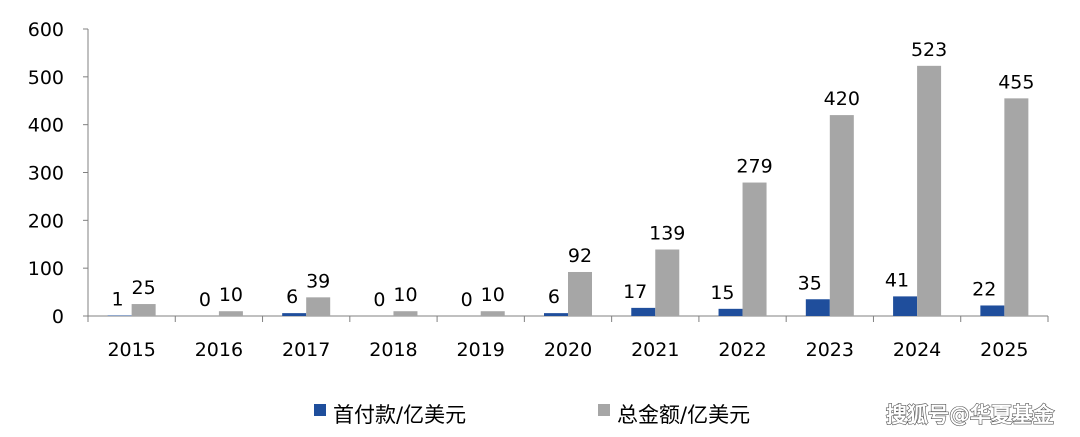  I want to click on legend: 首付款/亿美元 总金额/亿美元, so click(532, 415).